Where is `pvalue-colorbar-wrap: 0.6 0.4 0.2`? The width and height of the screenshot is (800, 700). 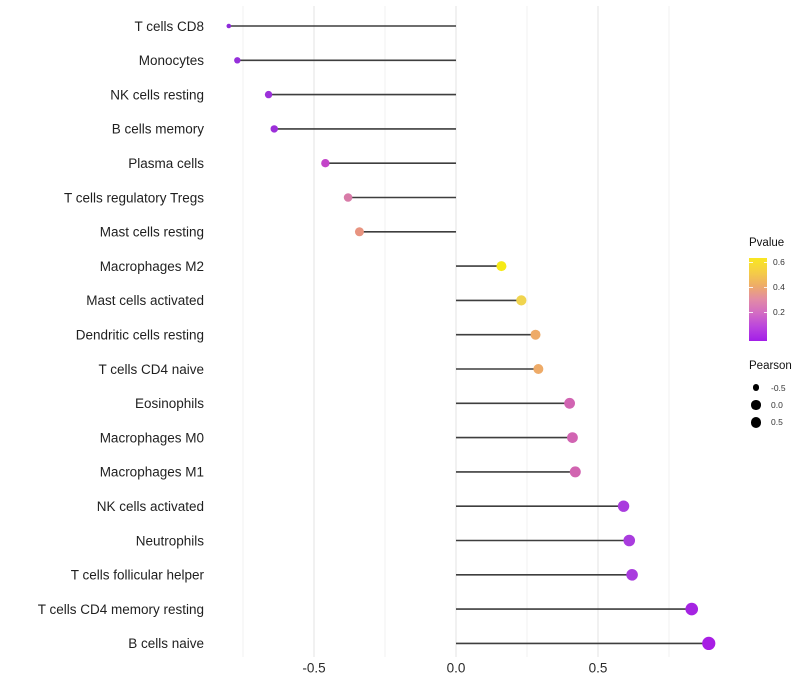
pvalue-colorbar-wrap: 0.6 0.4 0.2 is located at coordinates (767, 299).